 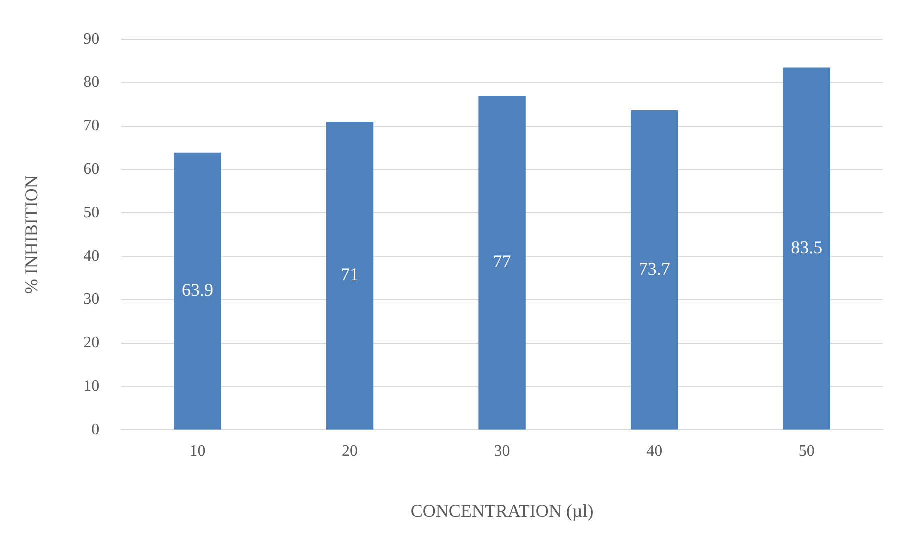 I want to click on y-tick-label: 10, so click(x=92, y=387).